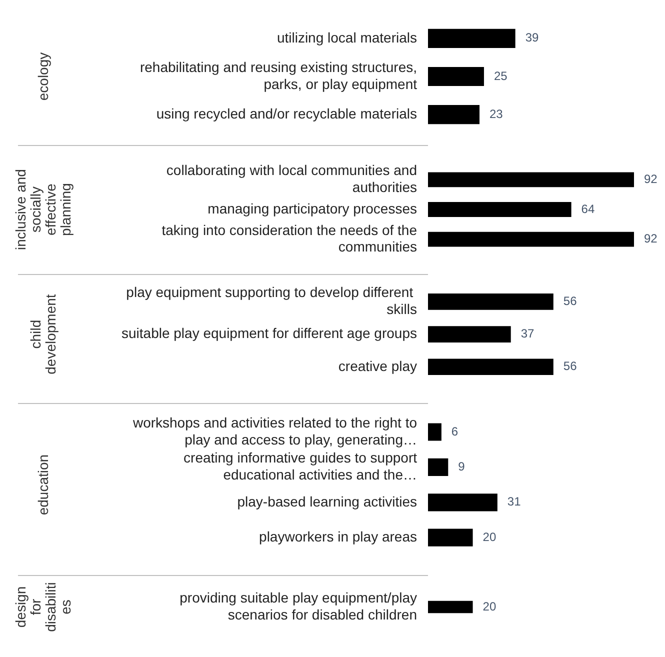 The width and height of the screenshot is (665, 657). Describe the element at coordinates (291, 178) in the screenshot. I see `y-tick-label: collaborating with local communities and authorities` at that location.